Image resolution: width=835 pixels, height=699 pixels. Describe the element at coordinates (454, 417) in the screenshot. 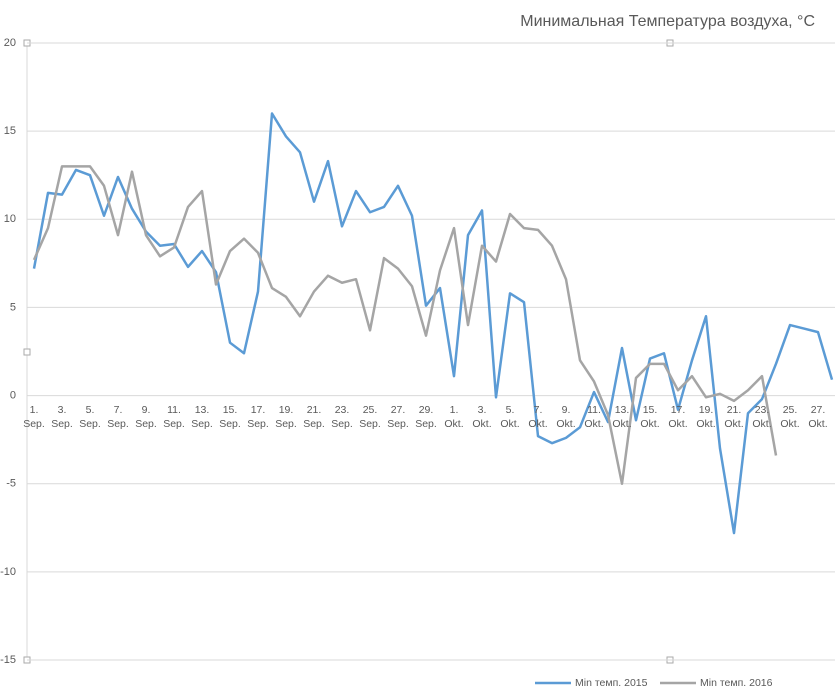

I see `x-tick-label: 1. Okt.` at that location.